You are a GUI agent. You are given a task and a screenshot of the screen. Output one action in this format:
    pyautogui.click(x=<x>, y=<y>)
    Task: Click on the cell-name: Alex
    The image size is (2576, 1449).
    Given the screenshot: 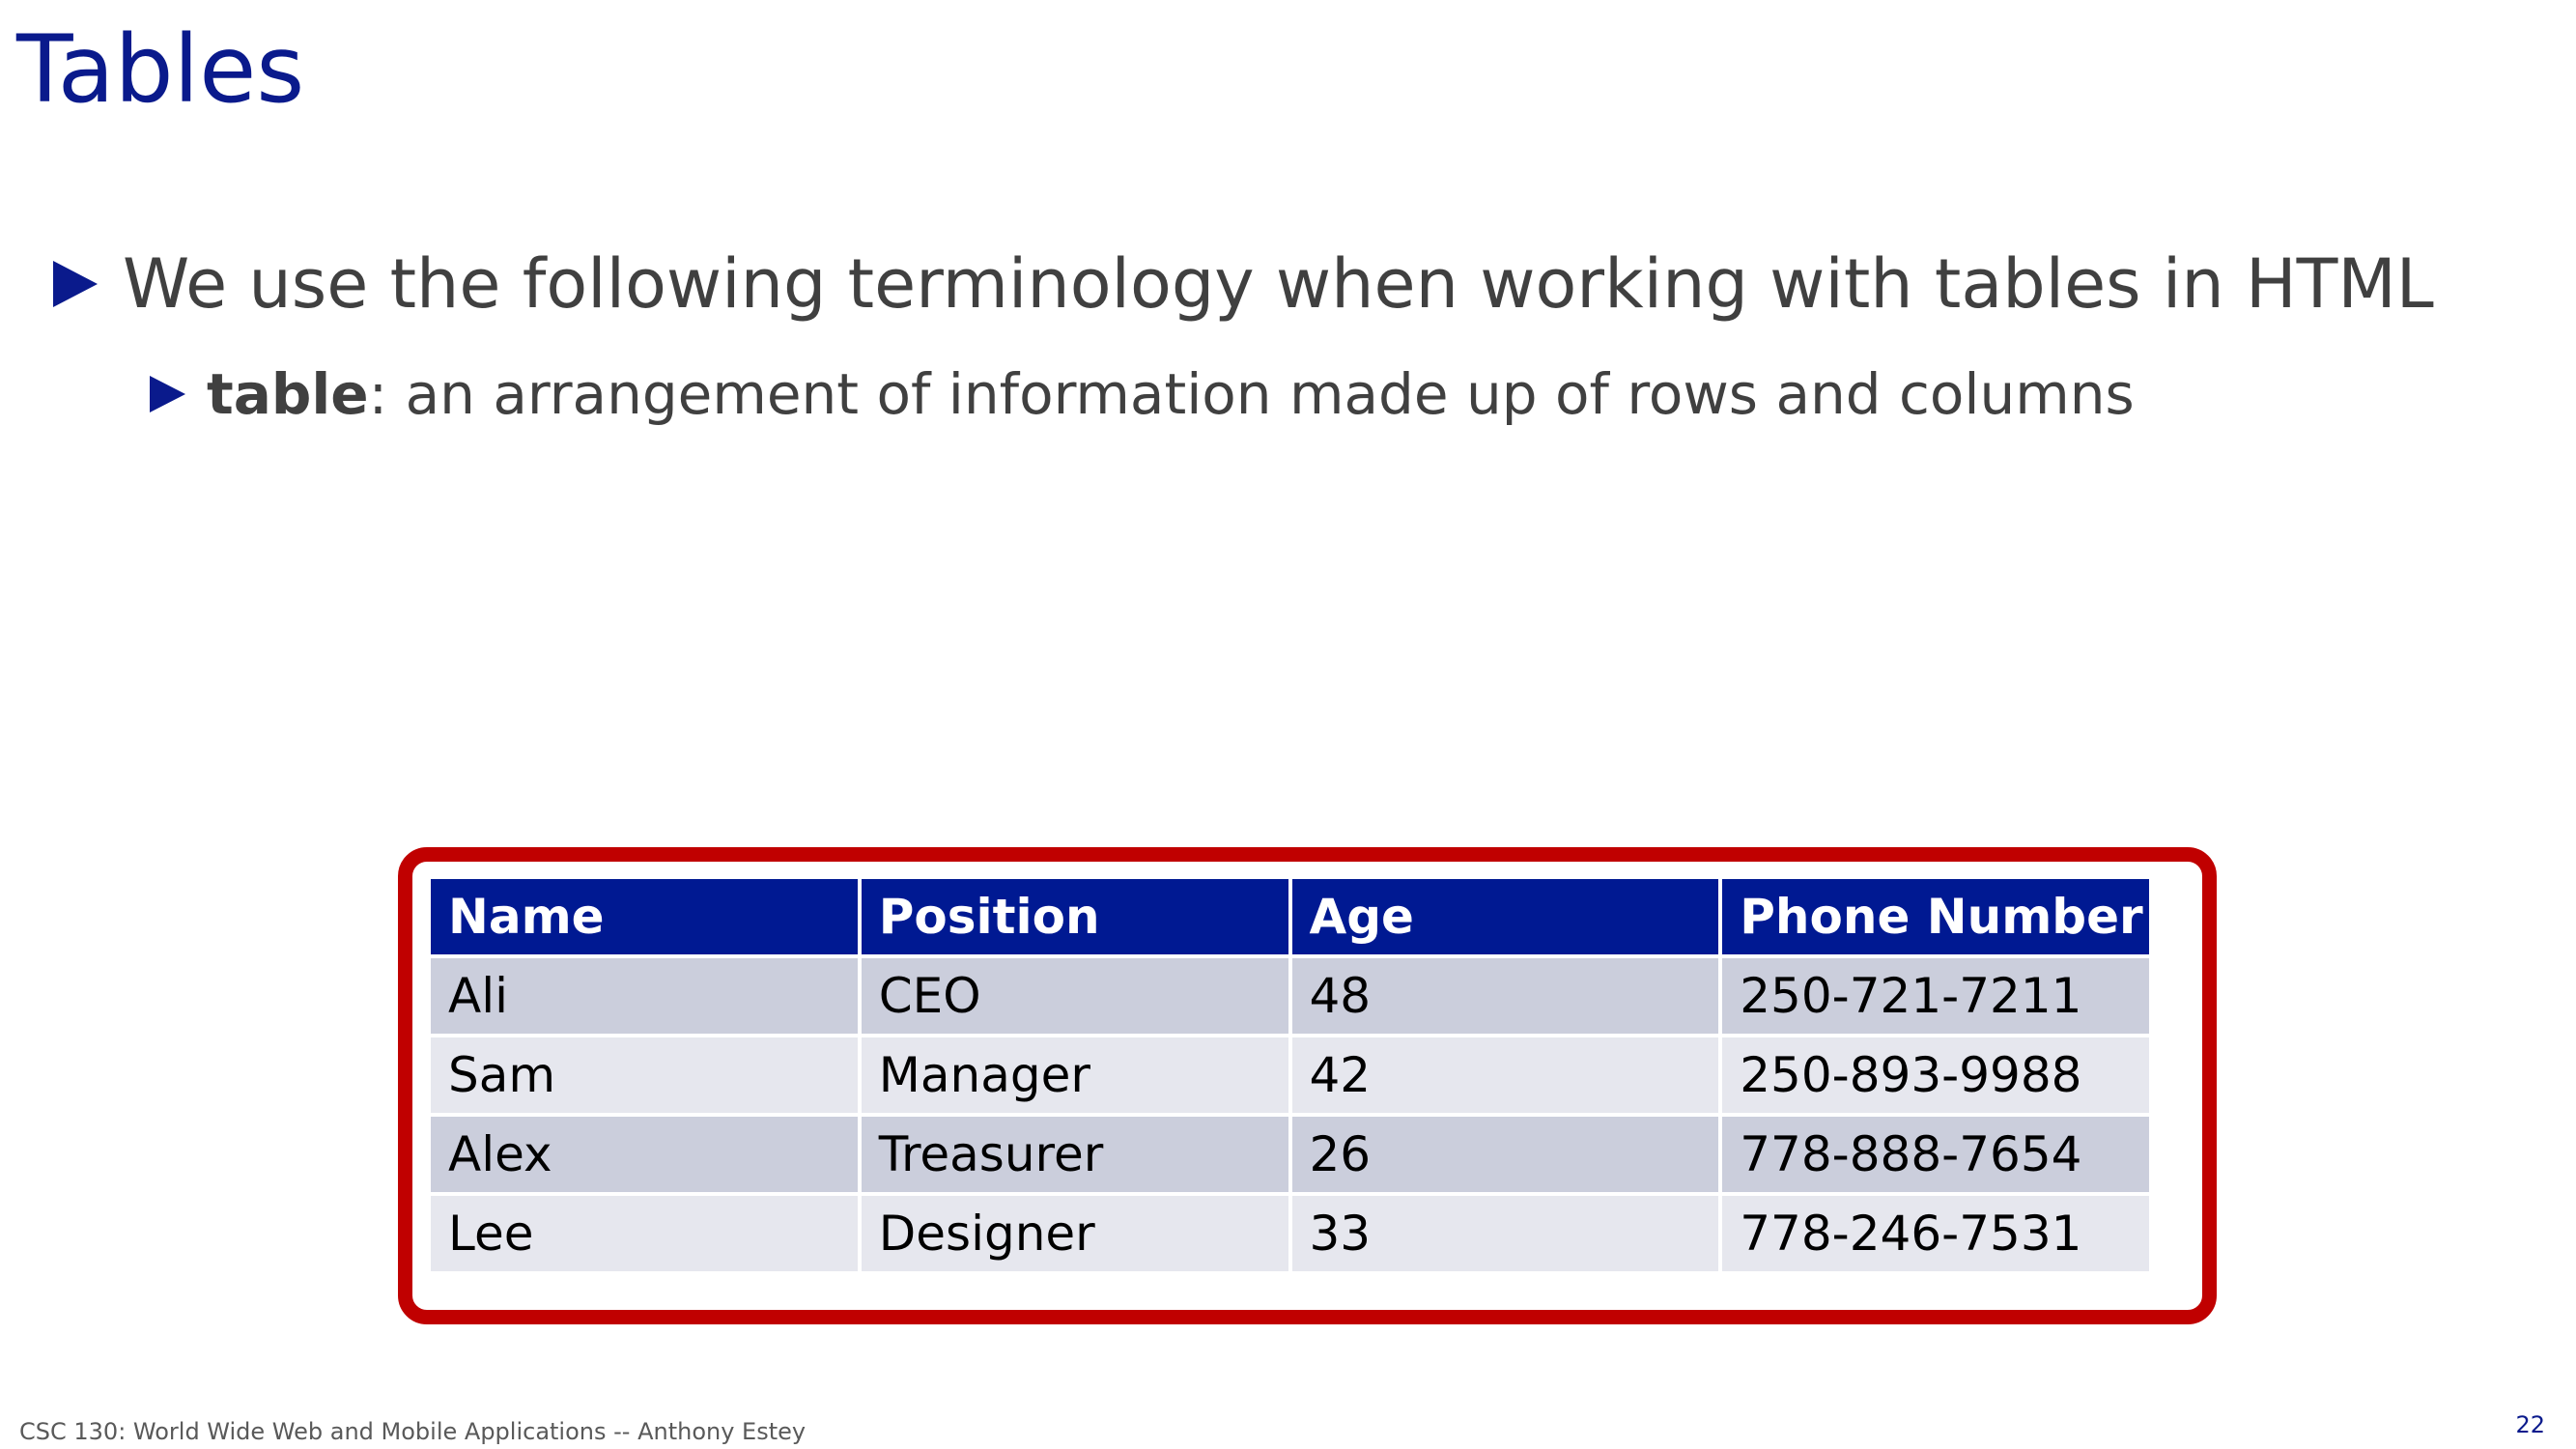 What is the action you would take?
    pyautogui.click(x=644, y=1154)
    